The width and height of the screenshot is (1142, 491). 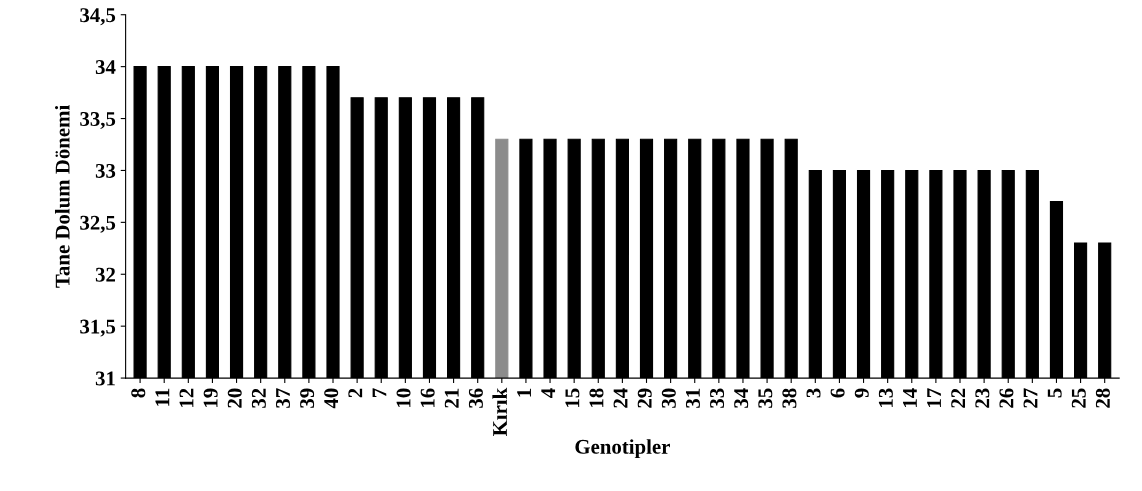 What do you see at coordinates (379, 393) in the screenshot?
I see `x-tick-label: 7` at bounding box center [379, 393].